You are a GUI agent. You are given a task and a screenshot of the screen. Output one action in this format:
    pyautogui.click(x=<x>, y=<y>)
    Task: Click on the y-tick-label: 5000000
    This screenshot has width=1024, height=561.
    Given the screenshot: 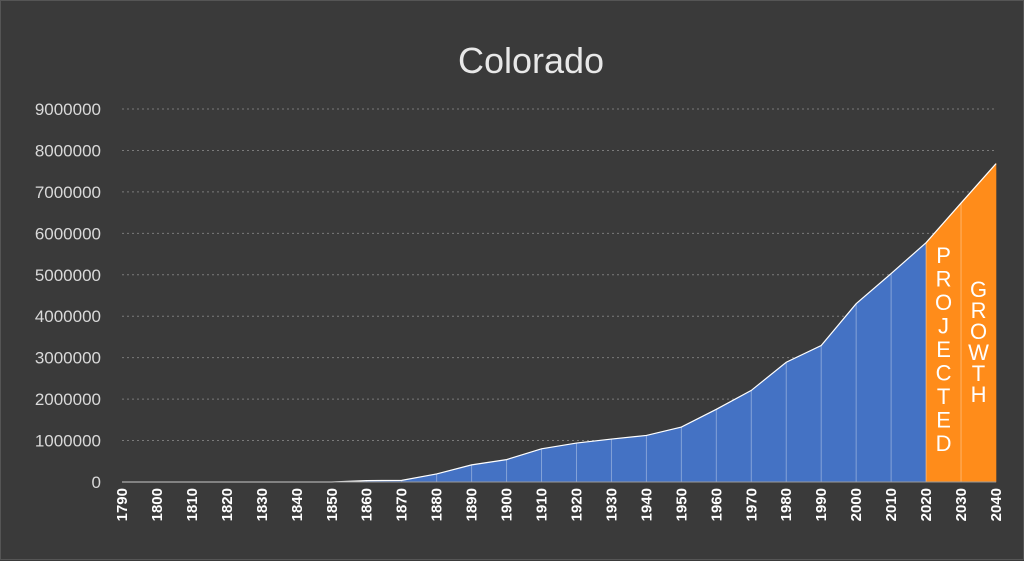 What is the action you would take?
    pyautogui.click(x=68, y=275)
    